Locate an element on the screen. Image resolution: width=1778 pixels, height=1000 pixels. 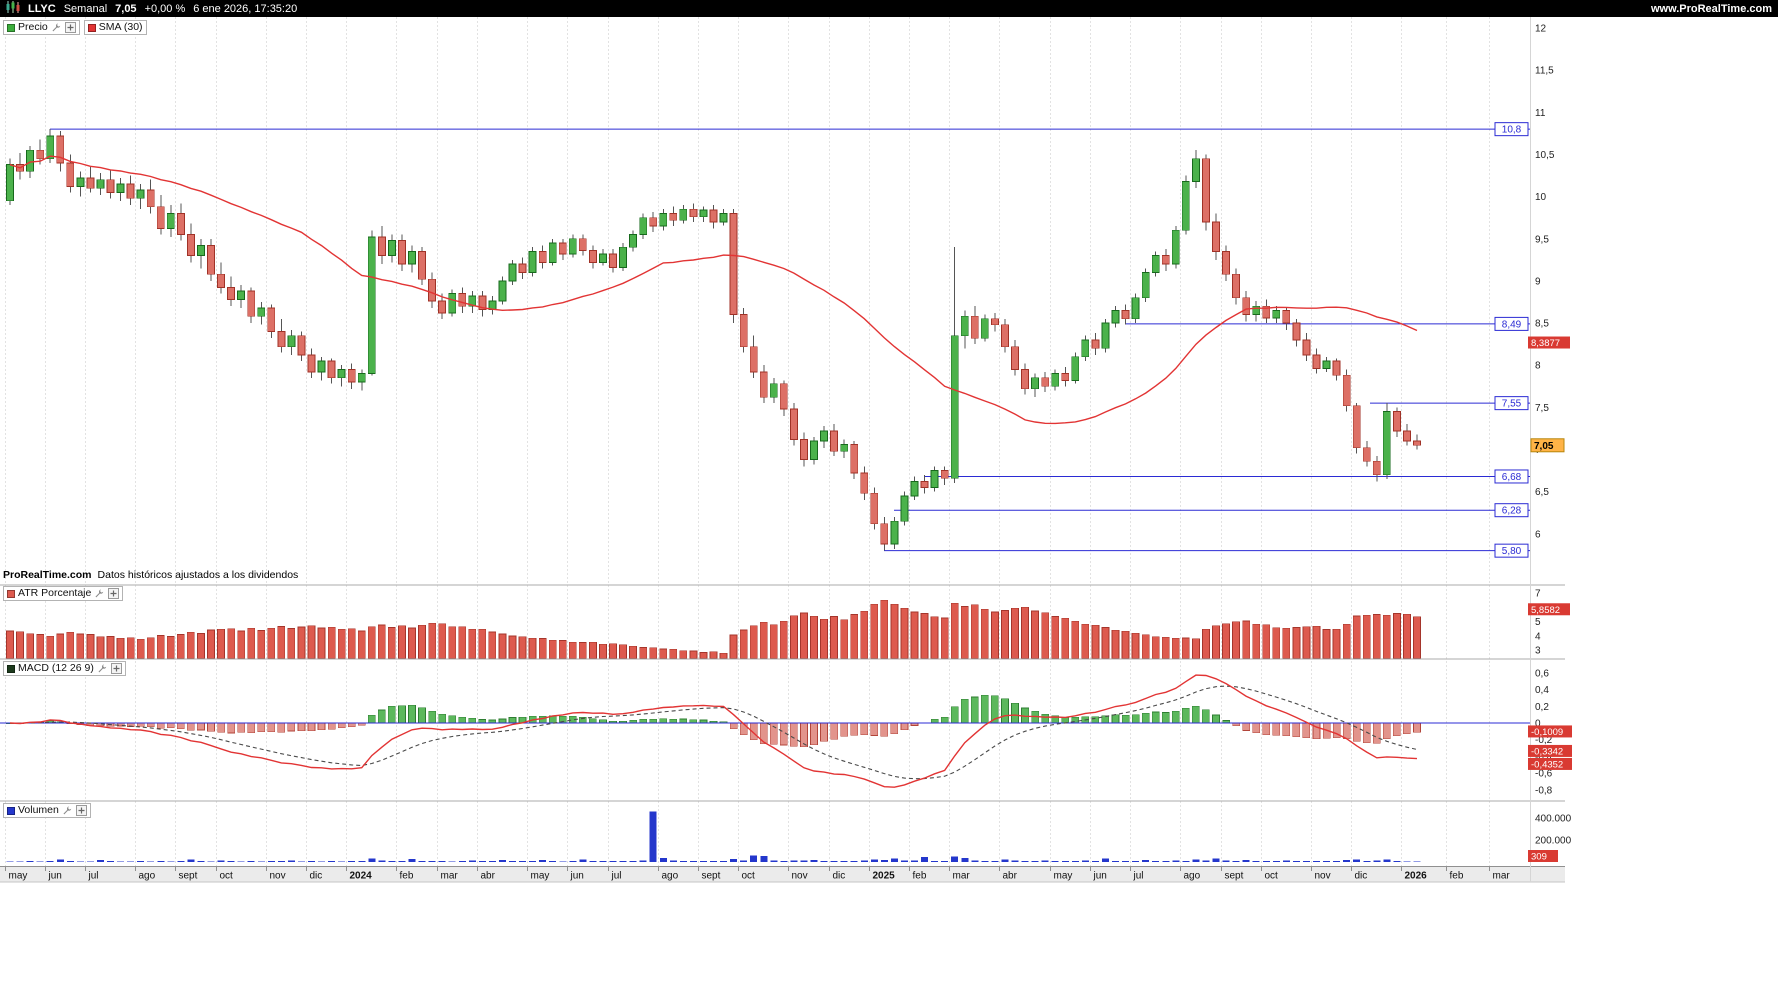
atr-chip: ATR Porcentaje is located at coordinates (63, 593).